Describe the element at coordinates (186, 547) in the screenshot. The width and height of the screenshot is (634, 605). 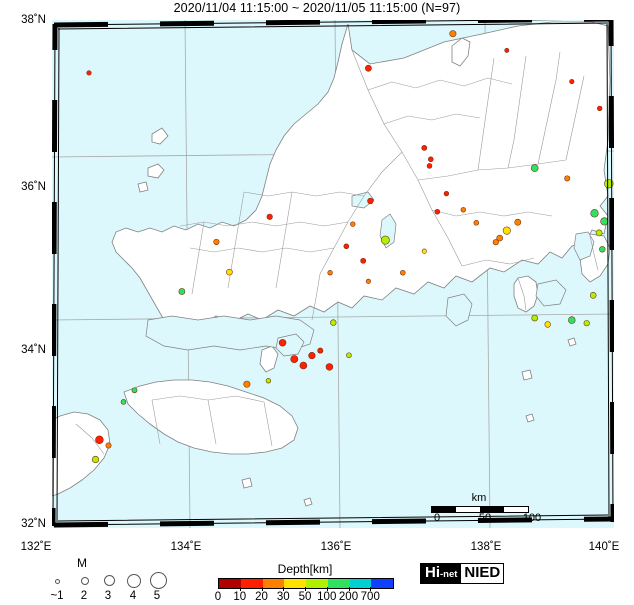
I see `axis-label-lon-134: 134˚E` at that location.